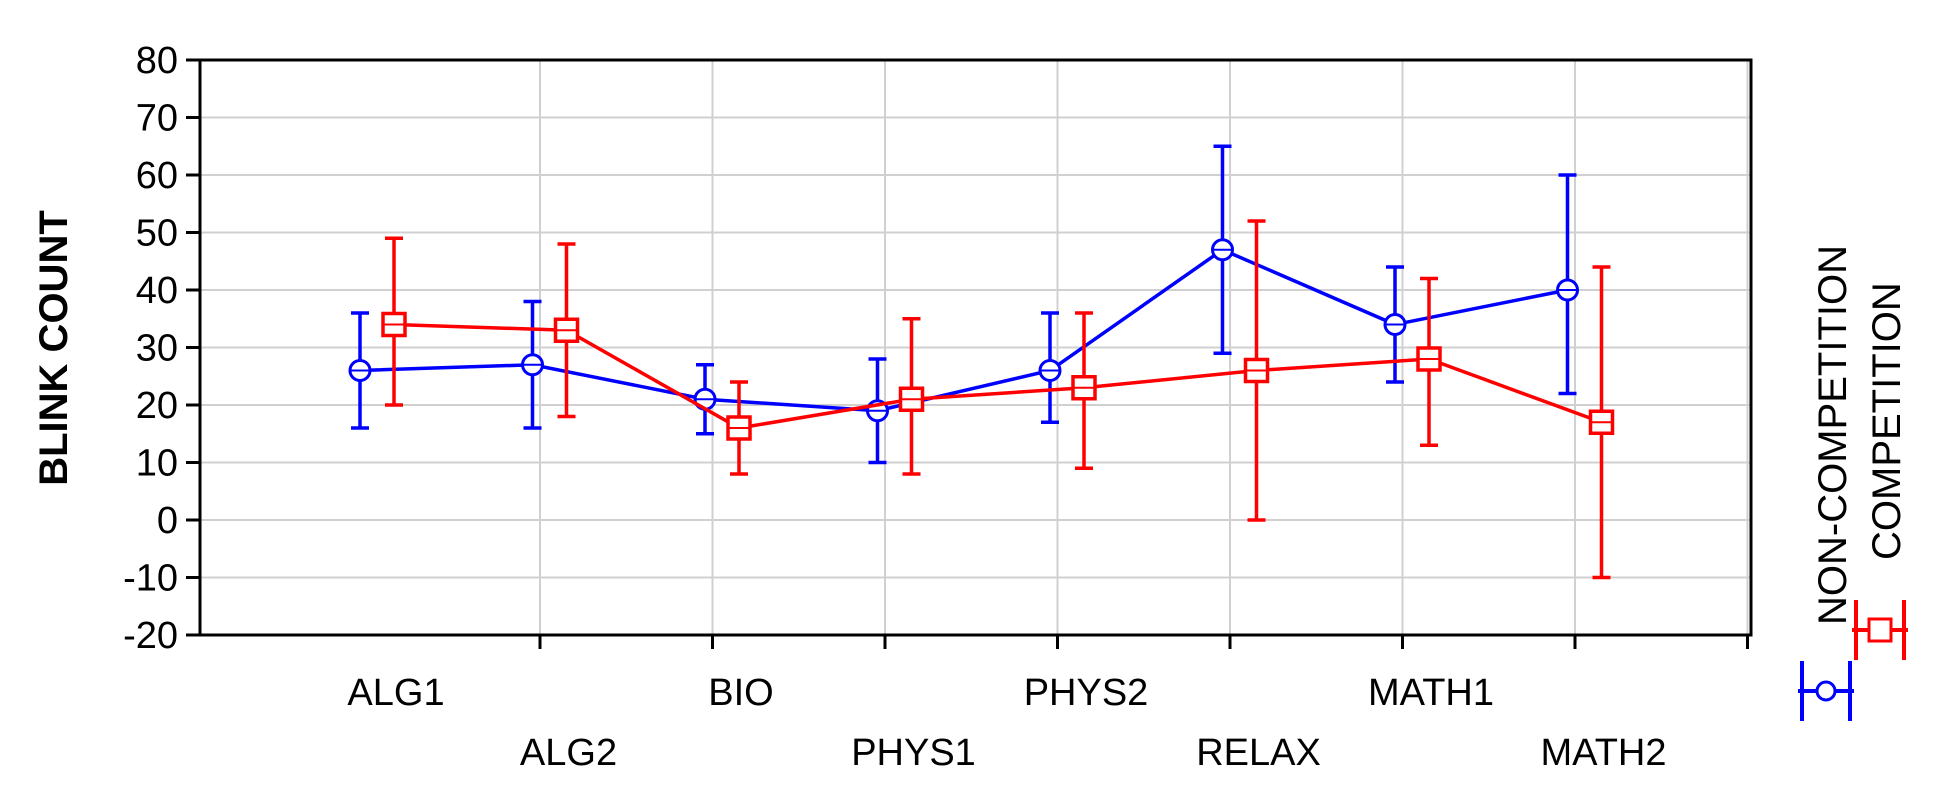 This screenshot has width=1939, height=807. What do you see at coordinates (157, 349) in the screenshot?
I see `y-tick-label: 30` at bounding box center [157, 349].